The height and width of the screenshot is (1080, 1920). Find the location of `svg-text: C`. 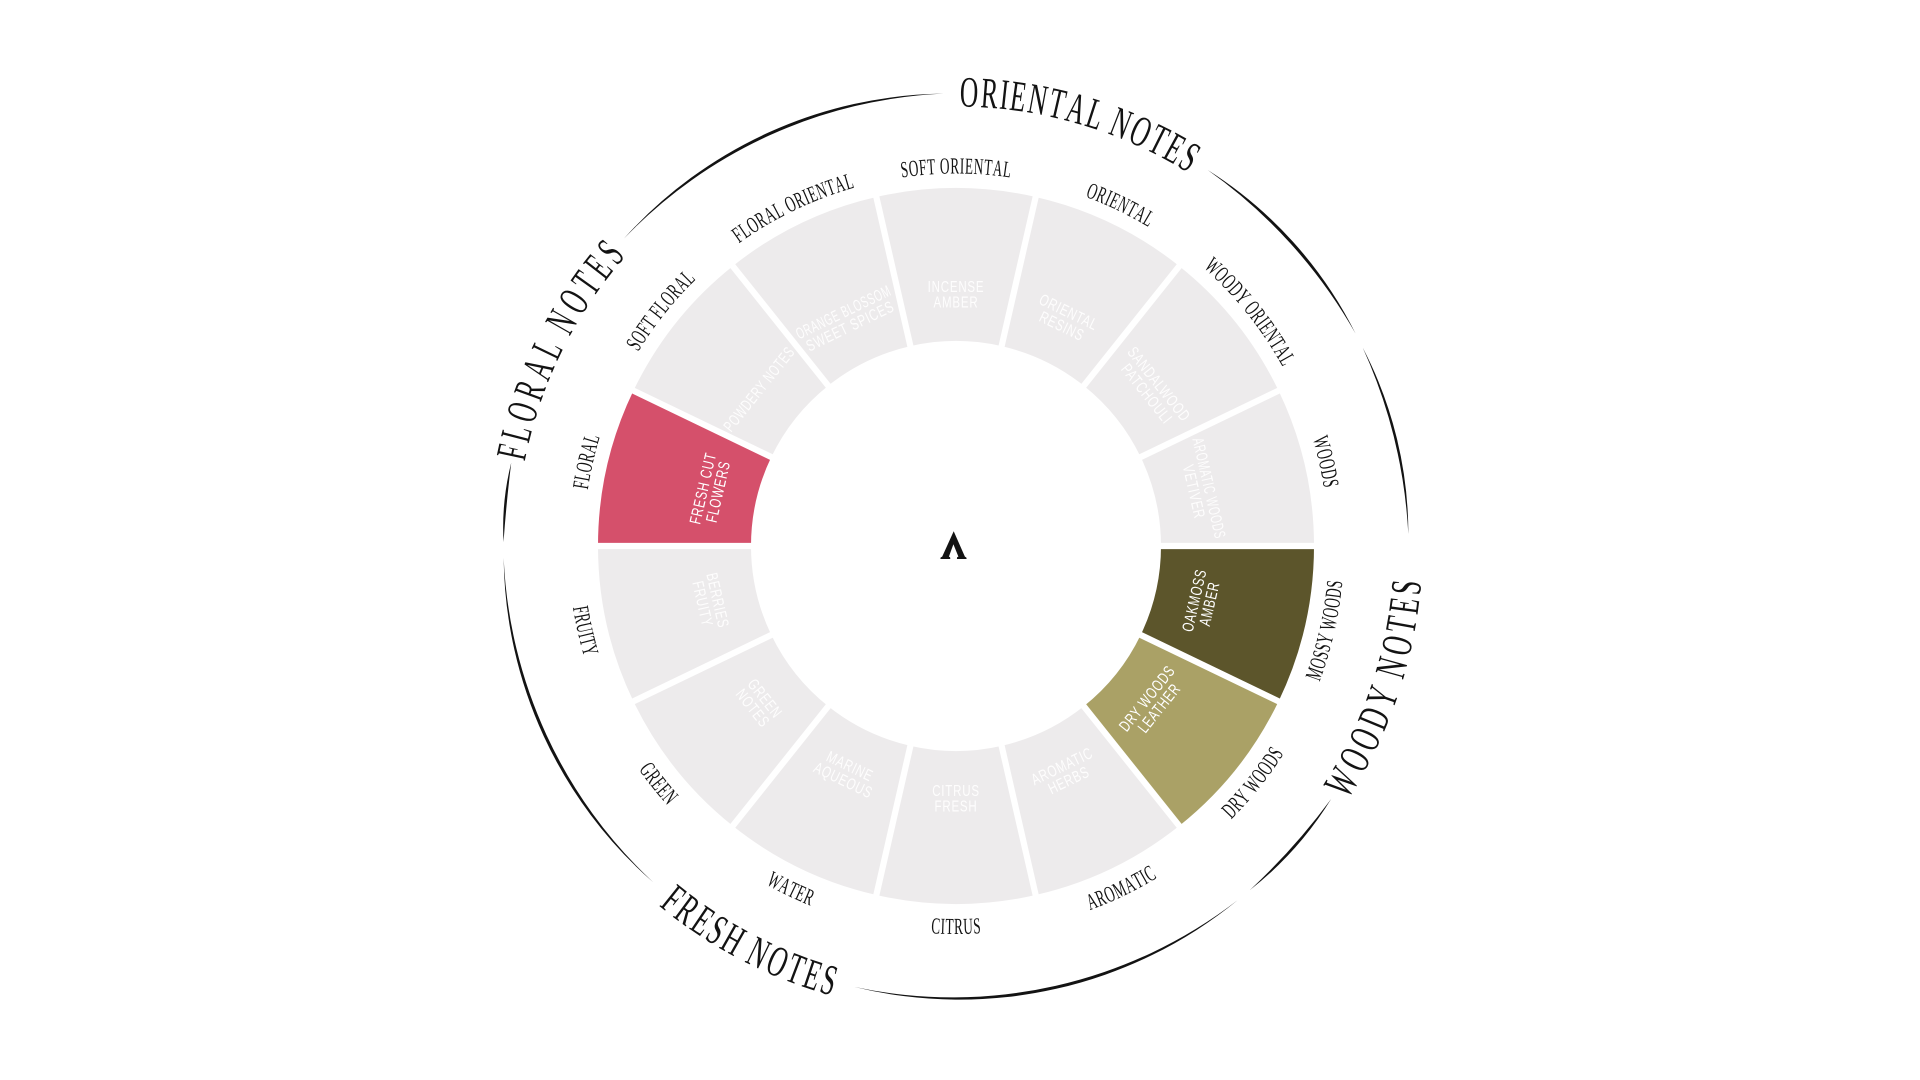

svg-text: C is located at coordinates (936, 927).